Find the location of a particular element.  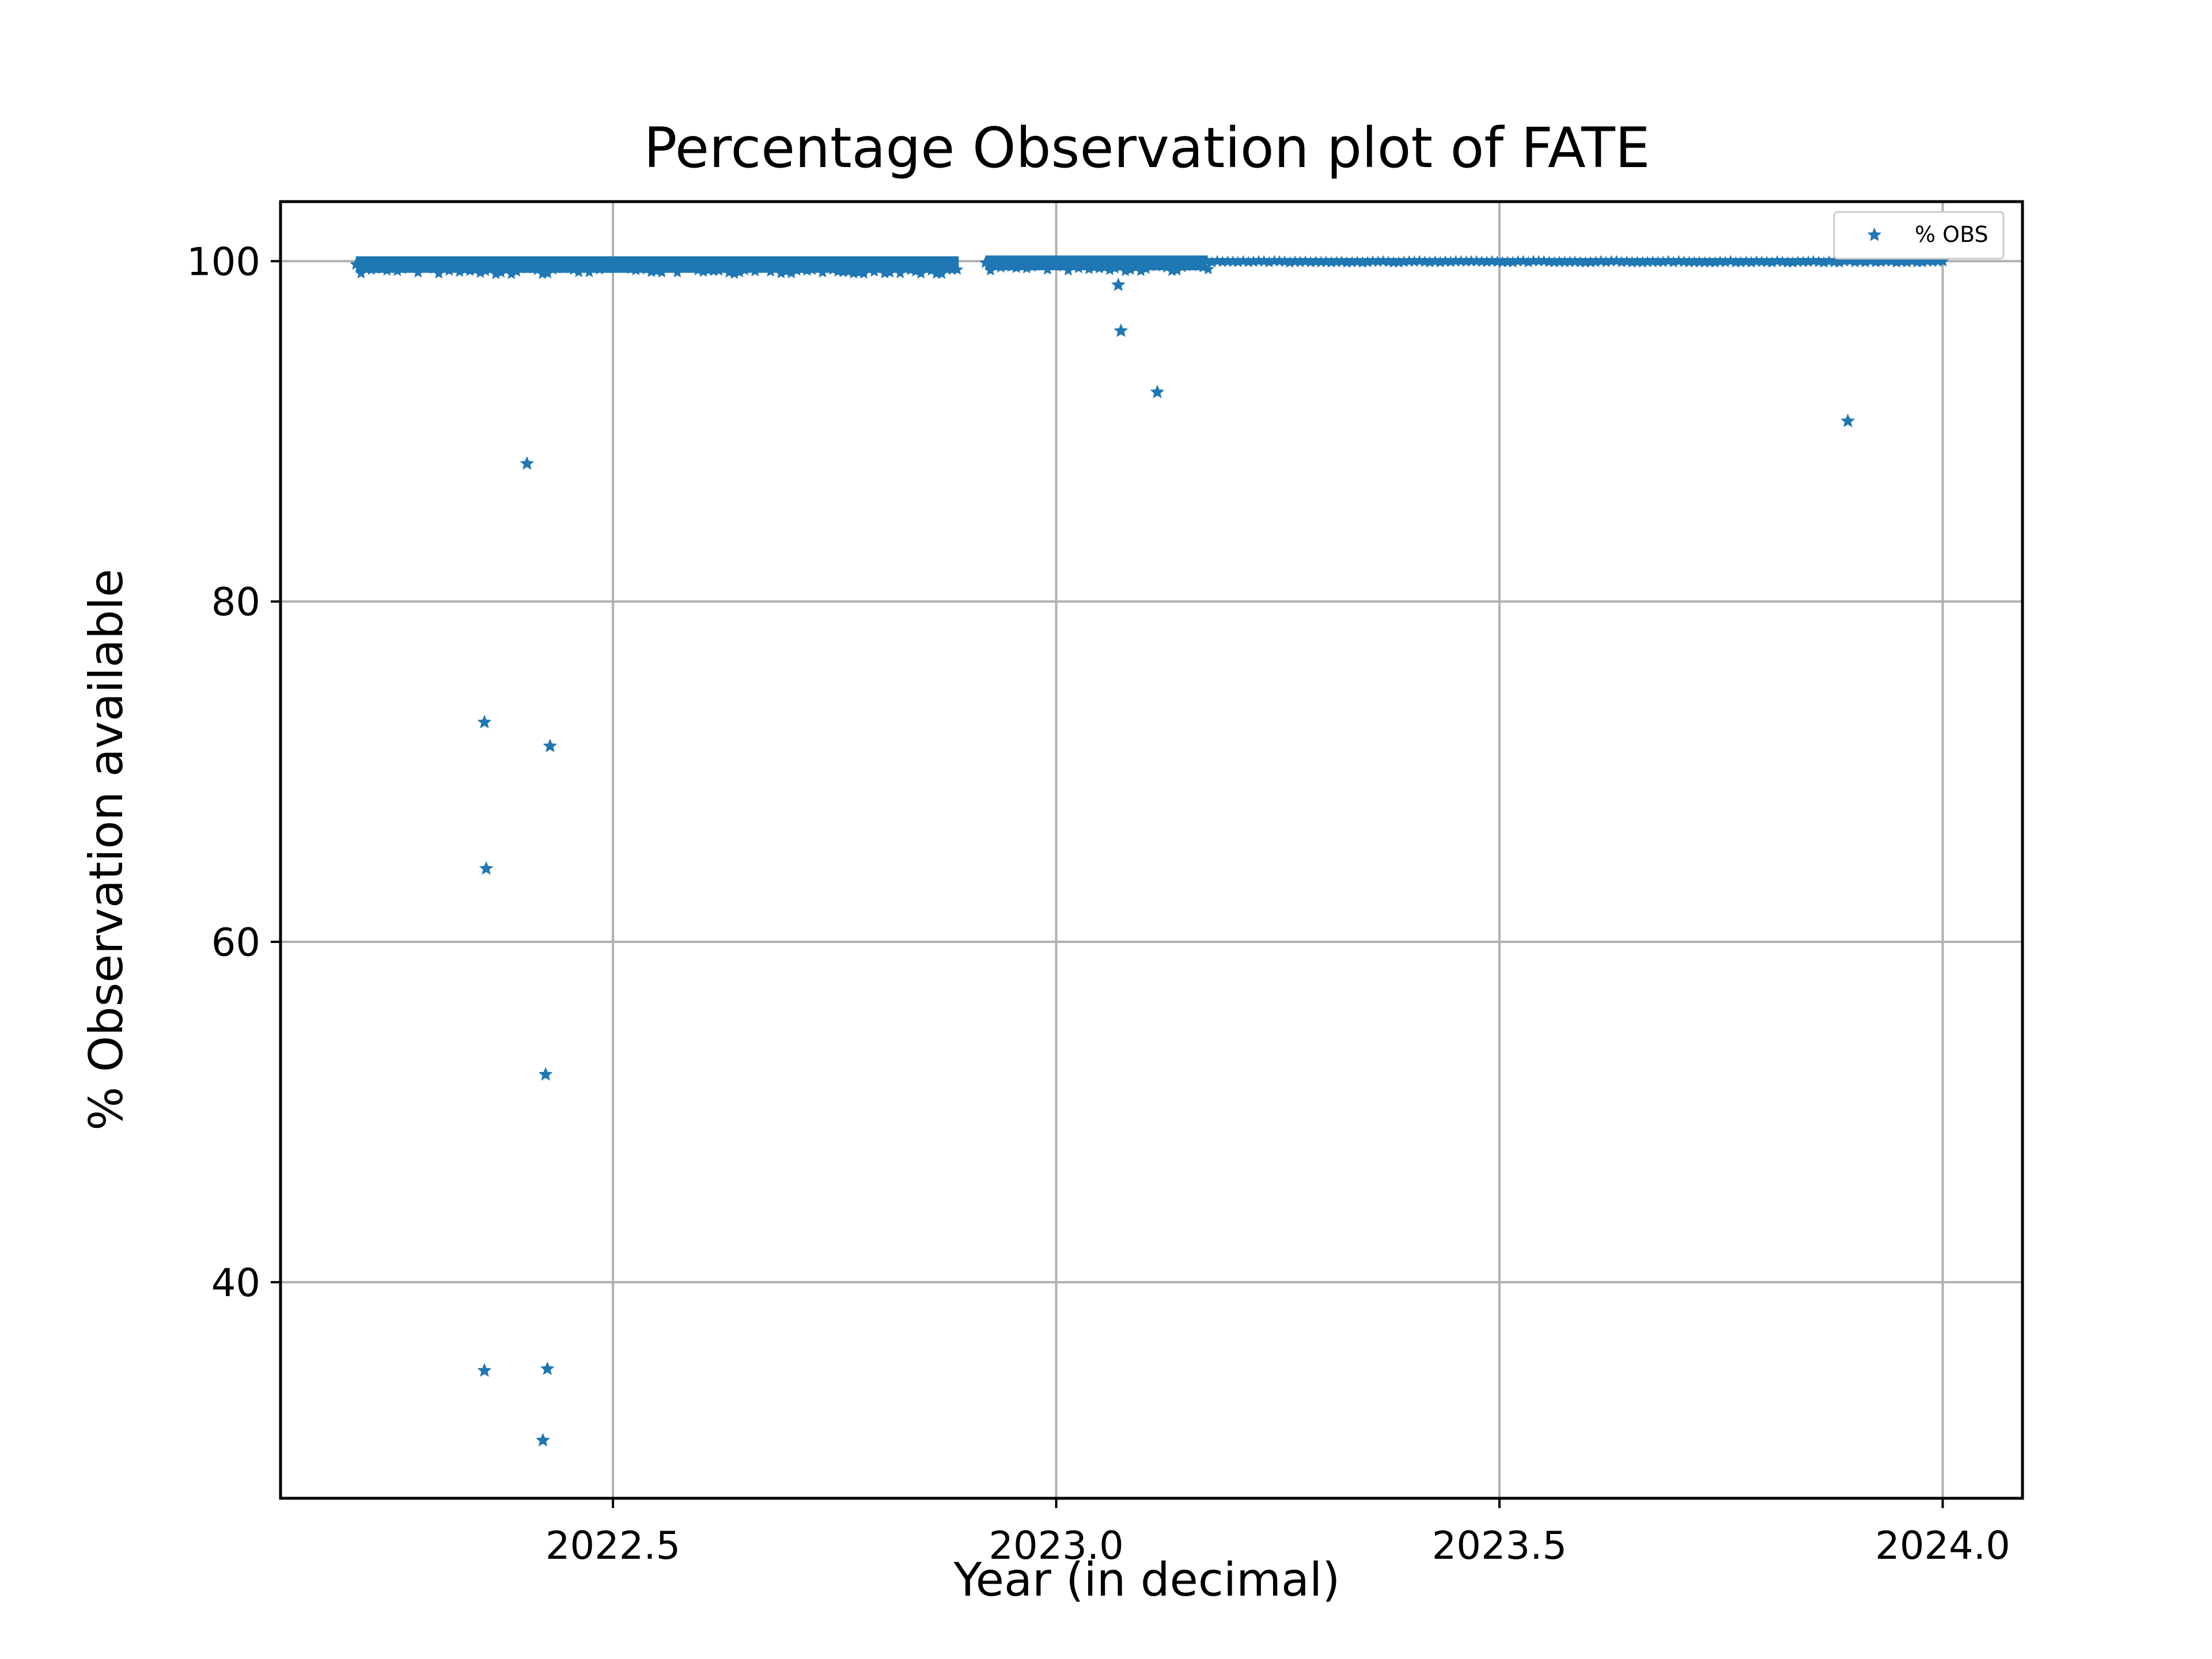

x-tick-label: 2023.0 is located at coordinates (1055, 1545).